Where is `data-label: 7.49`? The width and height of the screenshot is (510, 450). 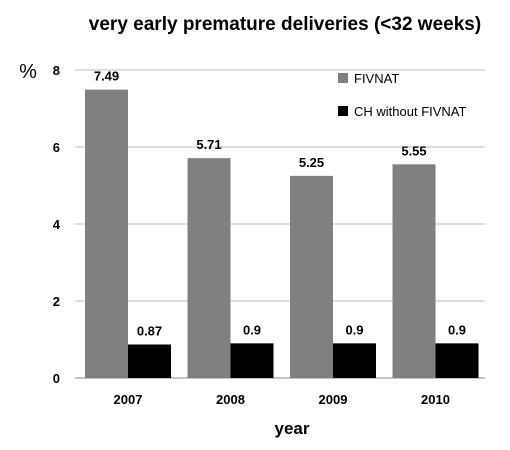 data-label: 7.49 is located at coordinates (106, 76).